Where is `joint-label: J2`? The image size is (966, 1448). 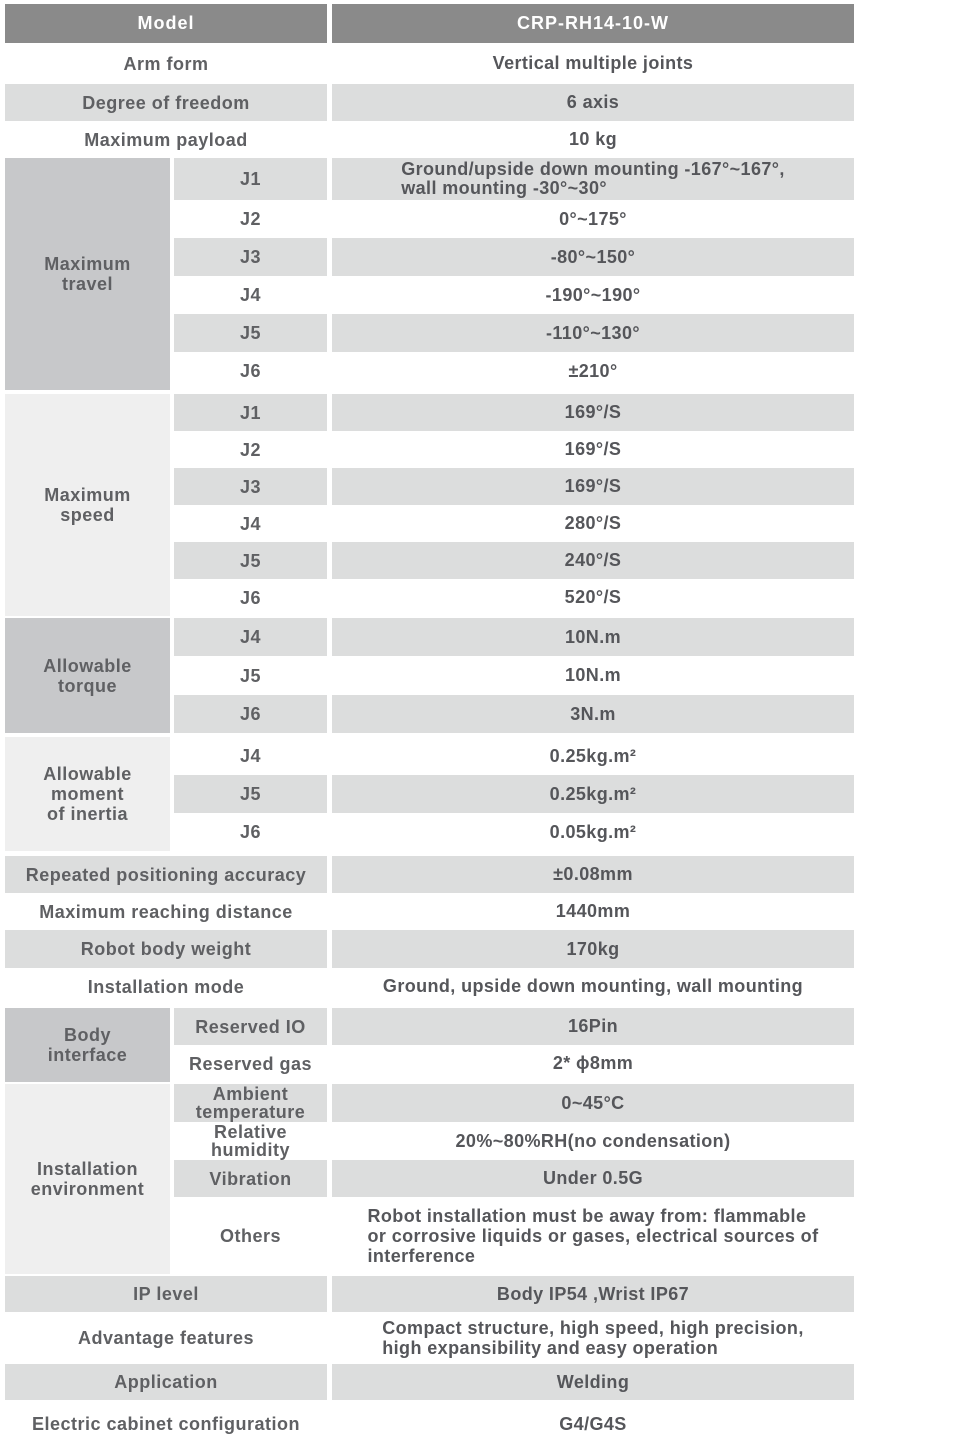
joint-label: J2 is located at coordinates (250, 219).